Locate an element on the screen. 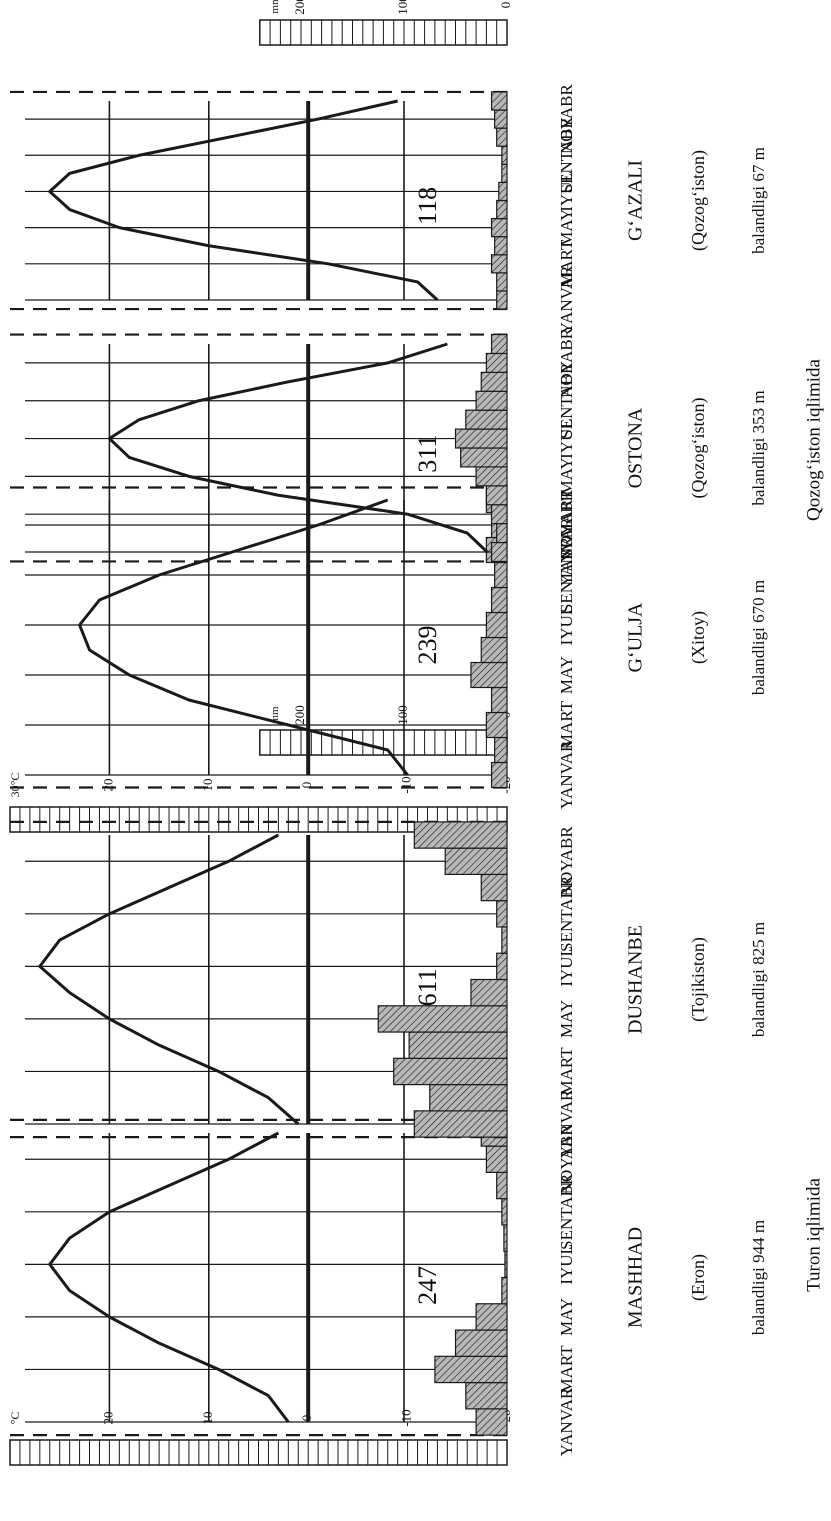 The image size is (831, 1521). station-name: G‘AZALI is located at coordinates (636, 200).